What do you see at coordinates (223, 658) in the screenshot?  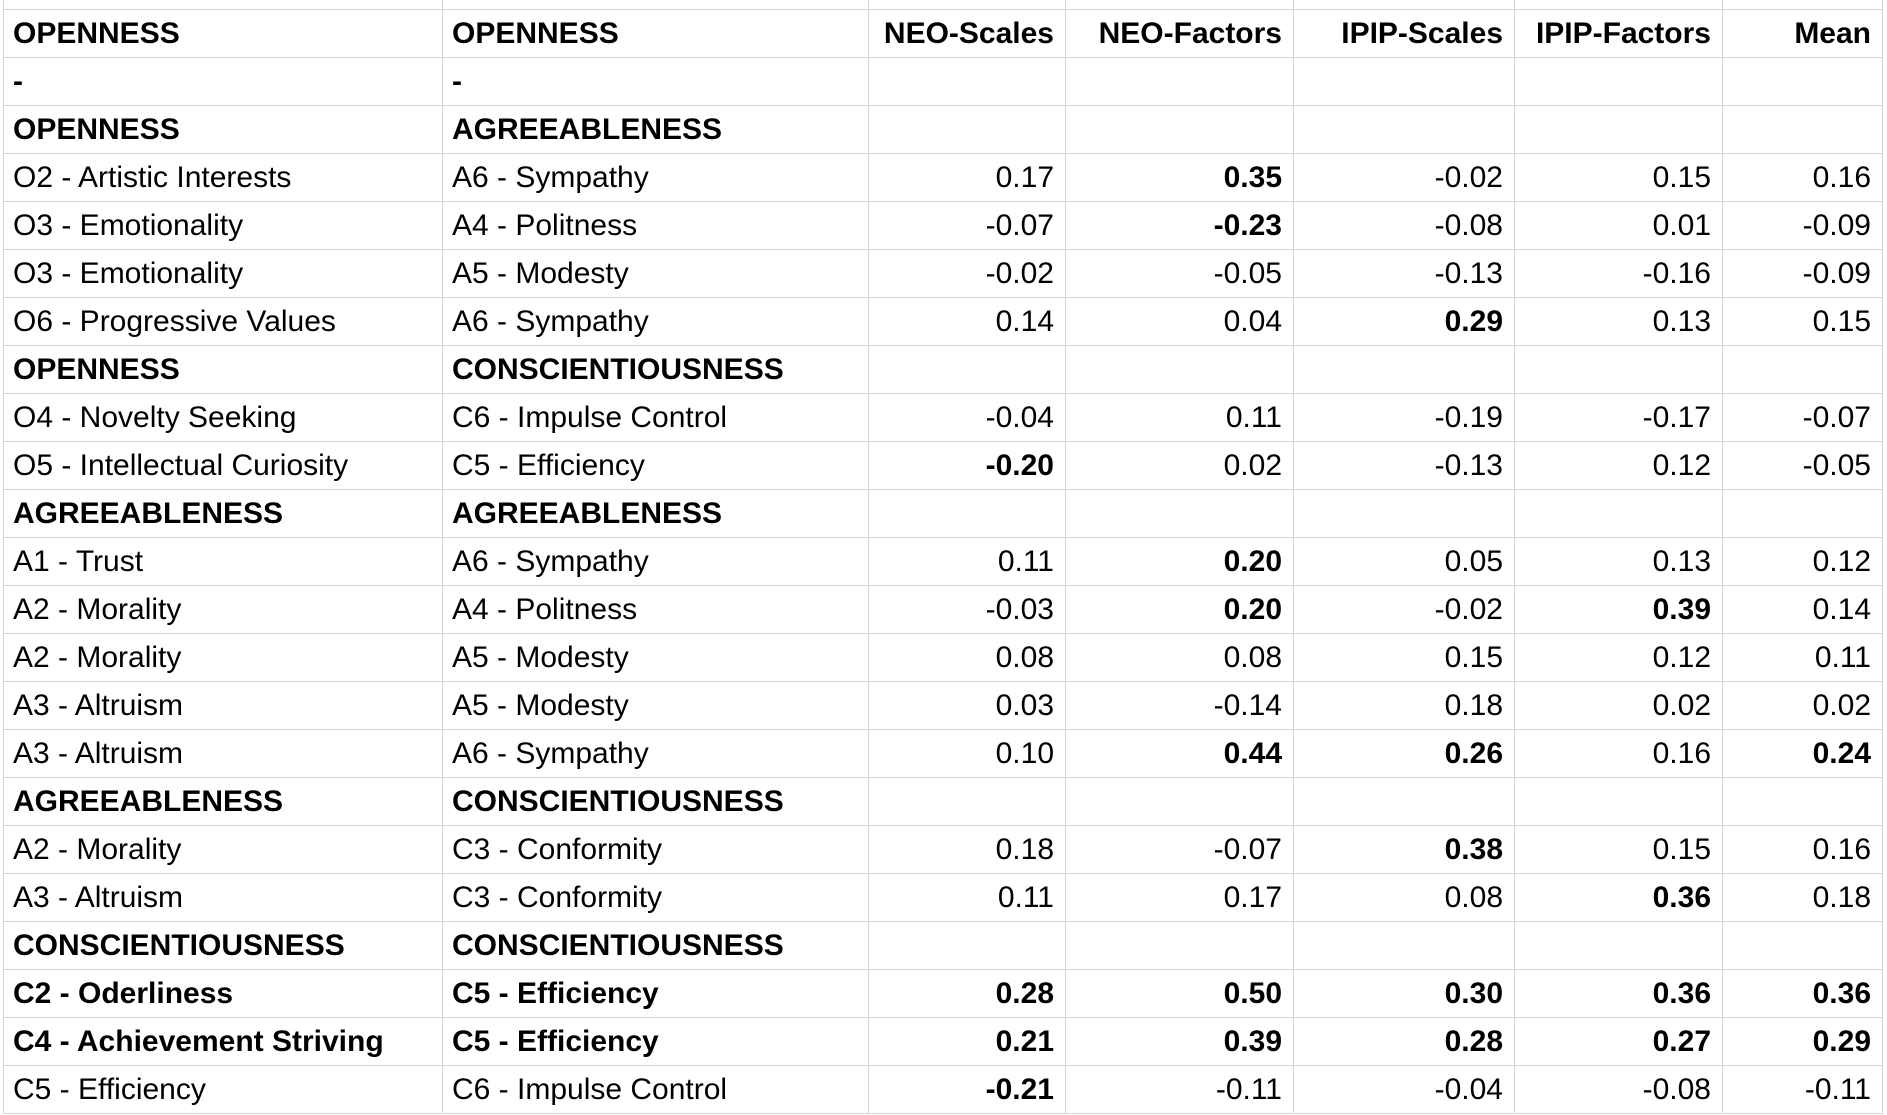 I see `trait1-cell: A2 - Morality` at bounding box center [223, 658].